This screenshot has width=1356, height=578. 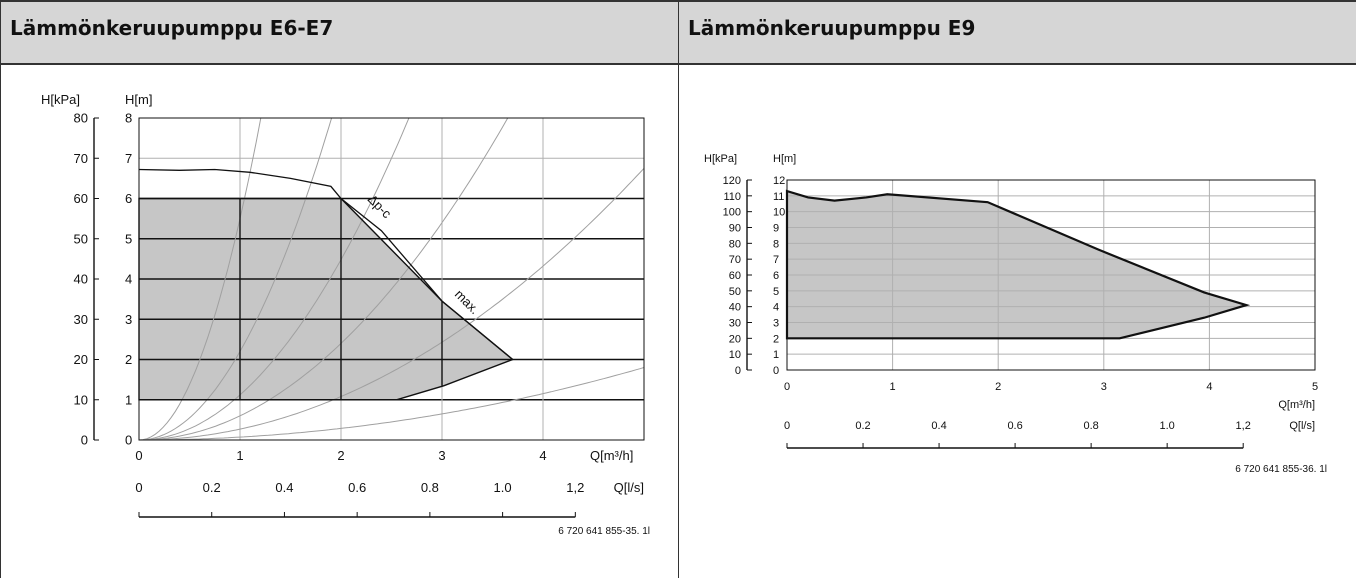 I want to click on kpa-tick-label: 90, so click(x=735, y=228).